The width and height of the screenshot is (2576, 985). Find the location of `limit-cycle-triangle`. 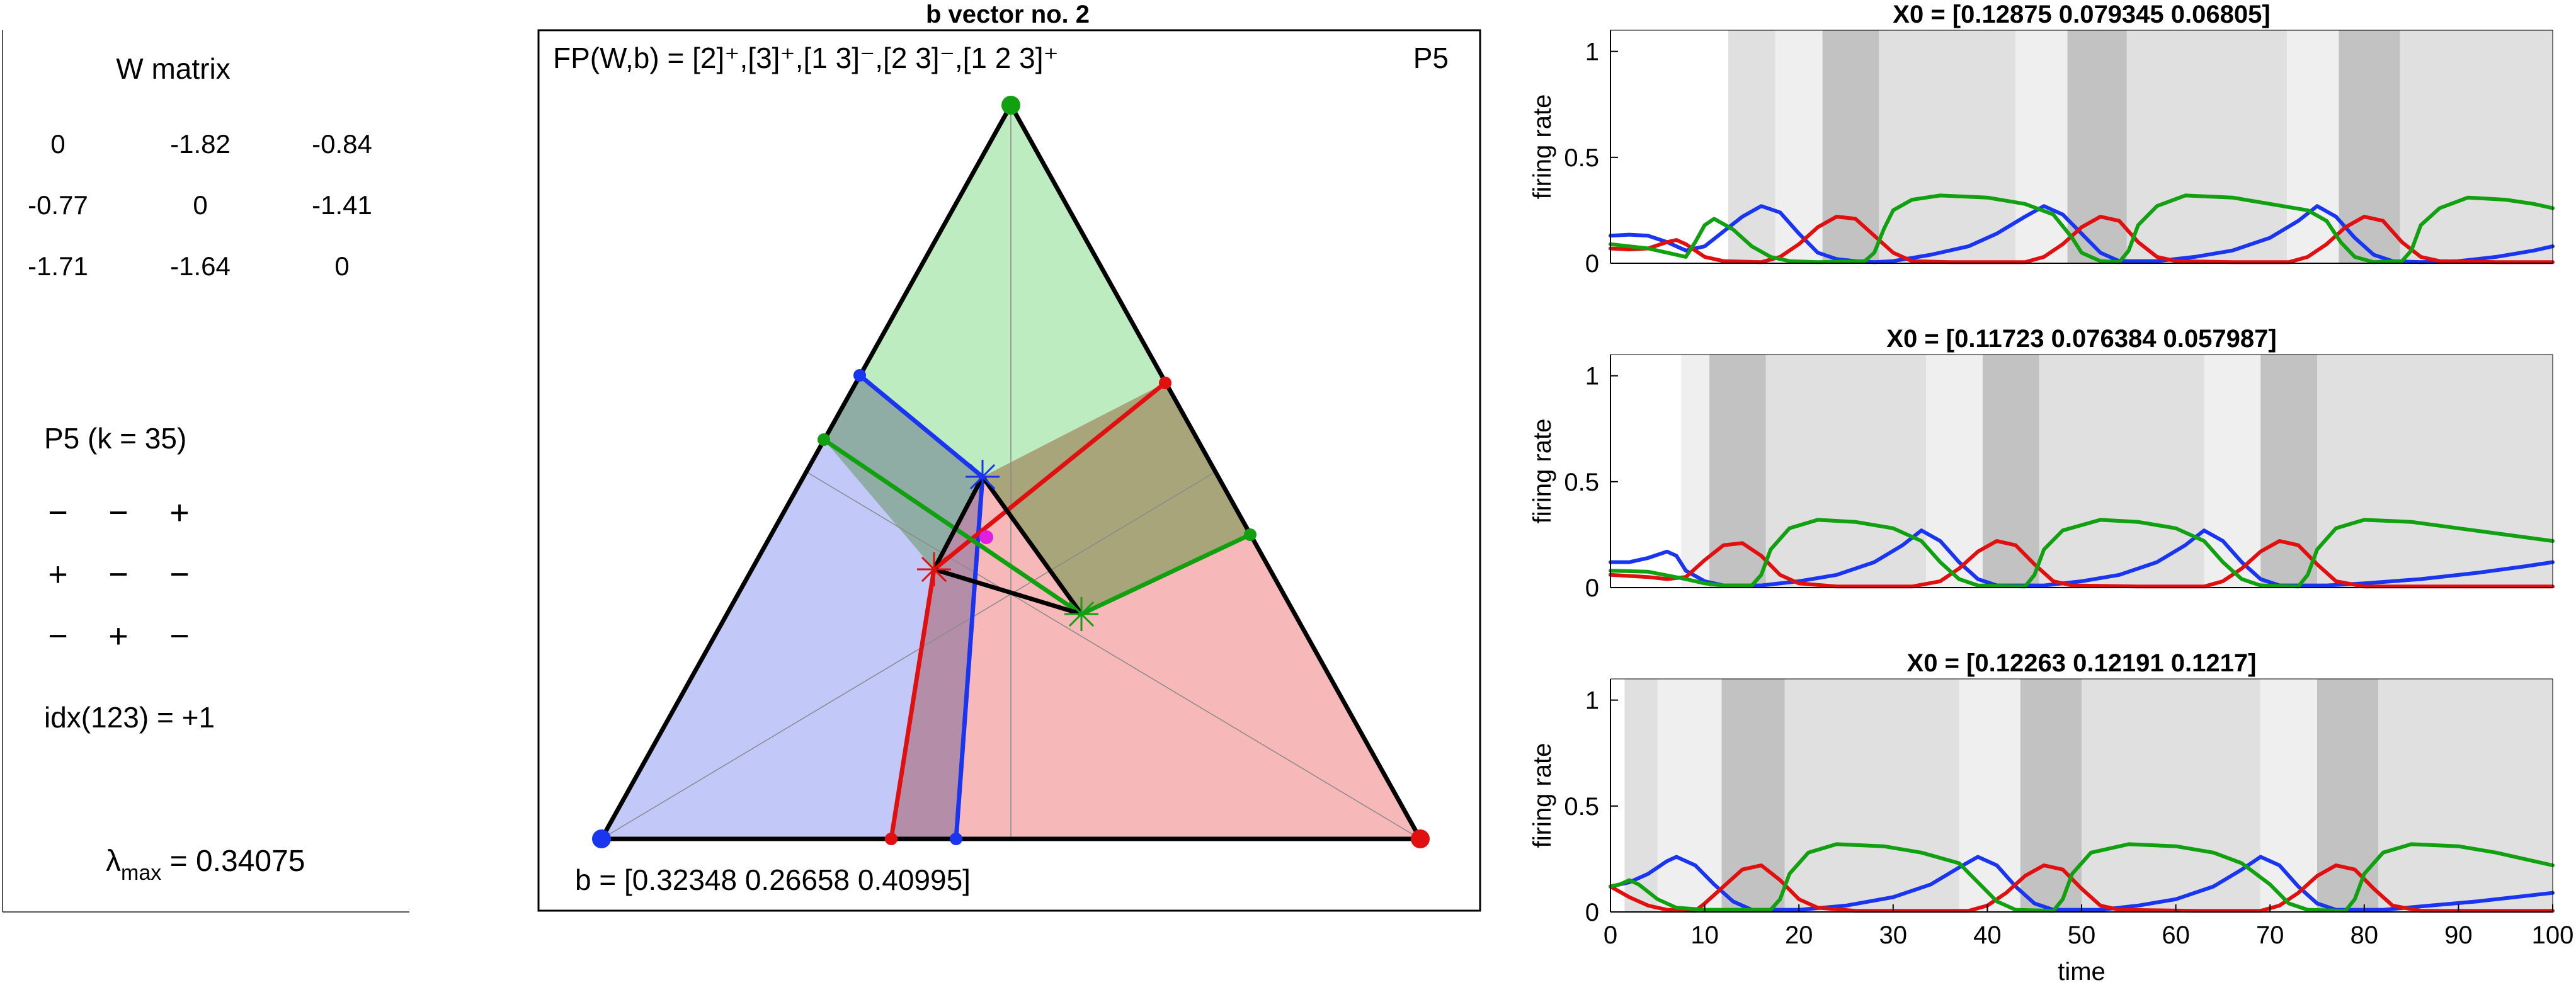

limit-cycle-triangle is located at coordinates (1008, 545).